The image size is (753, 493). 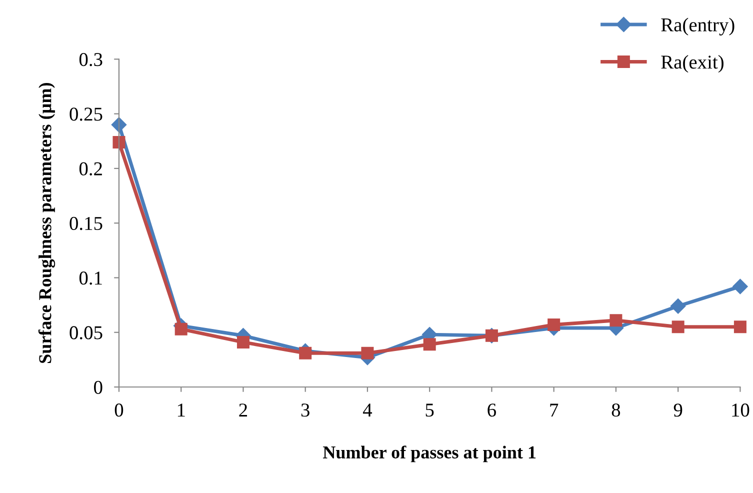 What do you see at coordinates (430, 410) in the screenshot?
I see `x-tick-label: 5` at bounding box center [430, 410].